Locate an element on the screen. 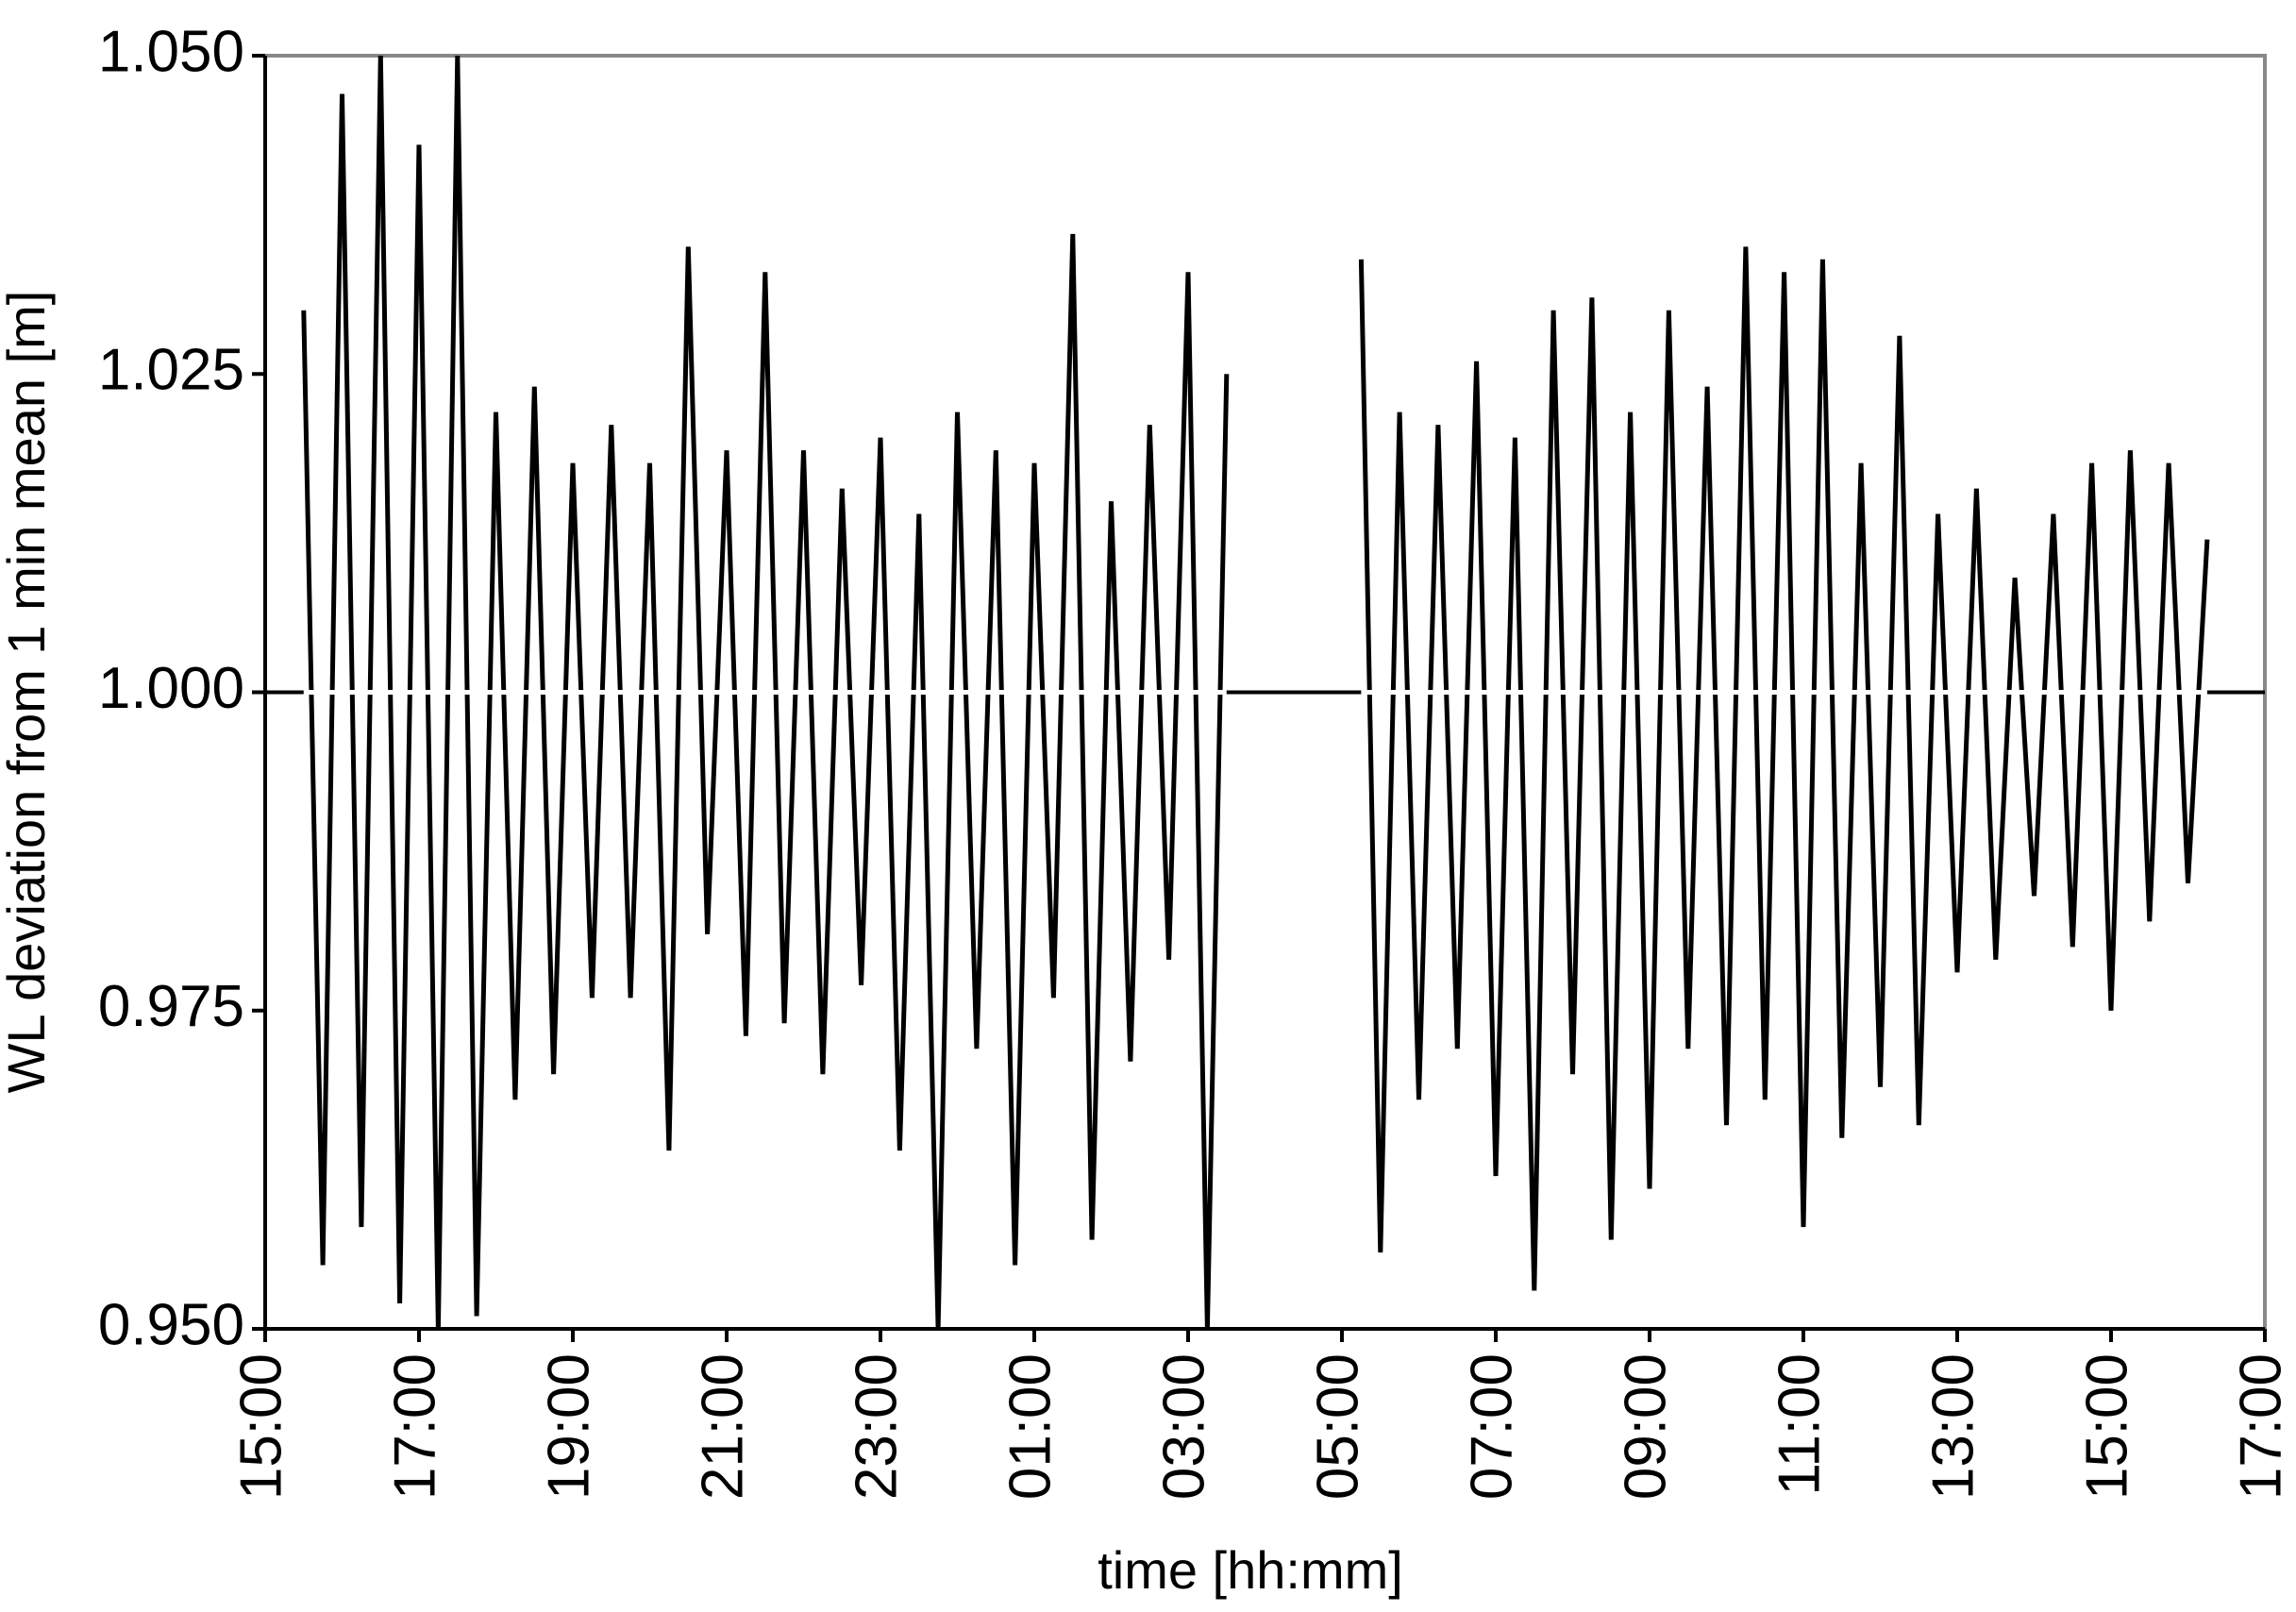  x-tick-label: 13:00 is located at coordinates (1953, 1426).